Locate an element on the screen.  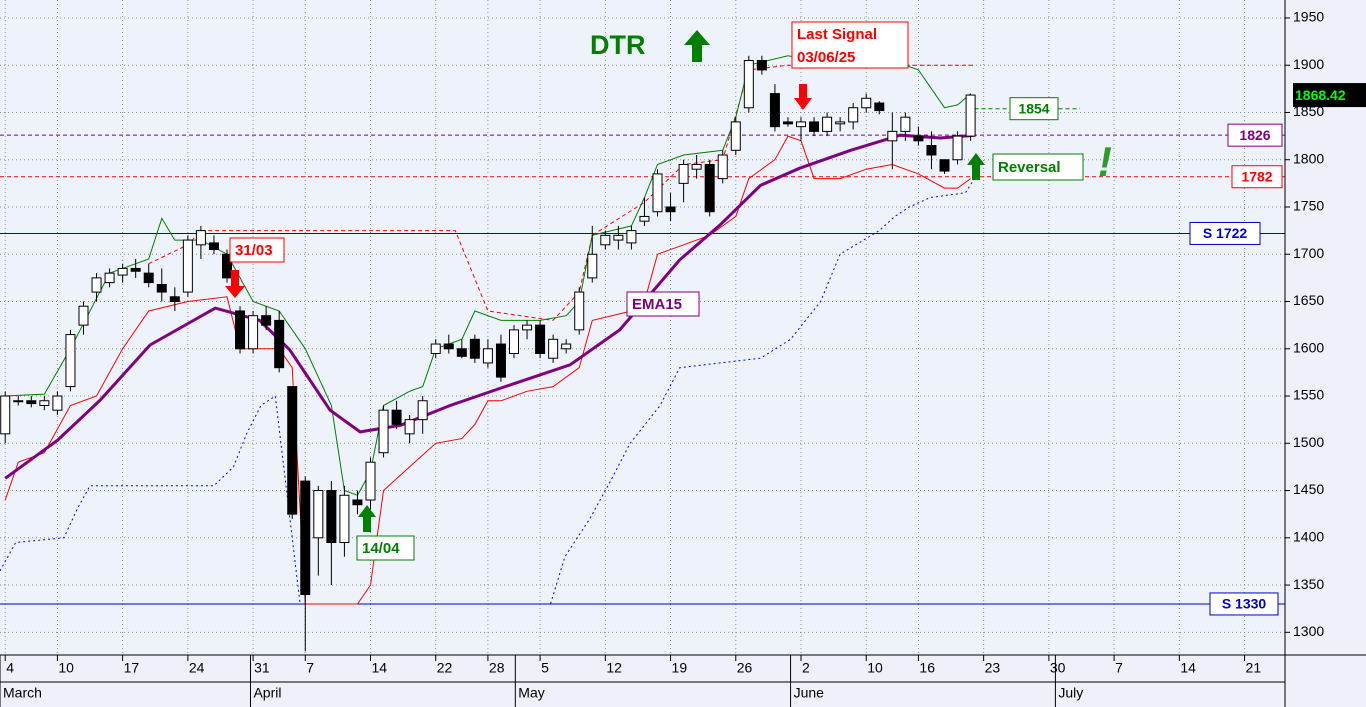
level-label: S 1722 is located at coordinates (1225, 233).